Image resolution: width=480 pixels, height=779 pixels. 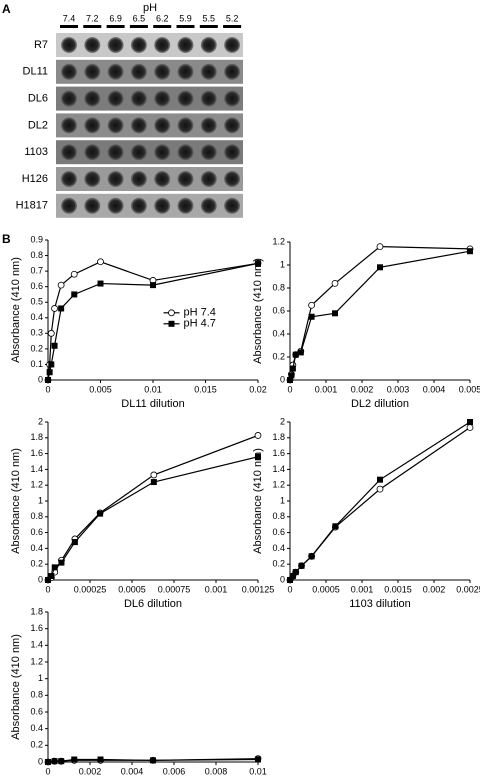 I want to click on x-tick-label: 0.02, so click(x=258, y=389).